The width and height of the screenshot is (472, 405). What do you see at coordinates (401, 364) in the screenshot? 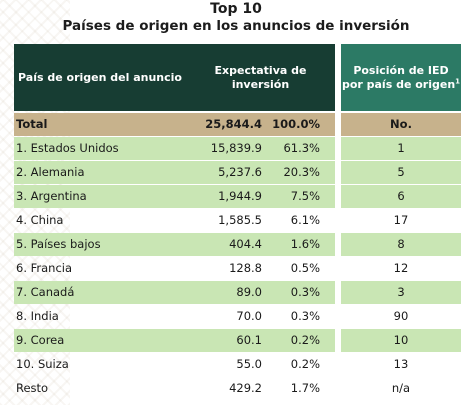
I see `ied-rank: 13` at bounding box center [401, 364].